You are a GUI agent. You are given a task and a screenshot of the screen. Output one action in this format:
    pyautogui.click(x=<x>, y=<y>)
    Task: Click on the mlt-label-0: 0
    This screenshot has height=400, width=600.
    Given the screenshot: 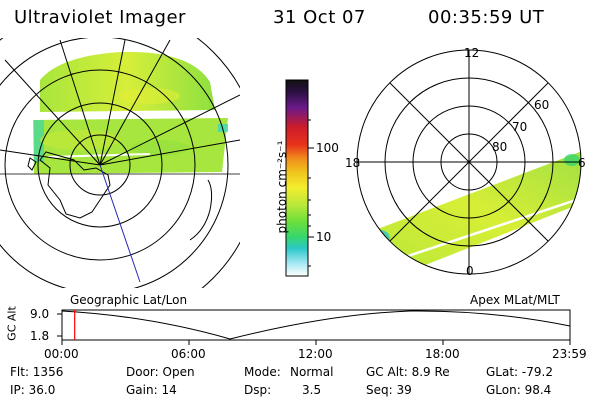 What is the action you would take?
    pyautogui.click(x=470, y=271)
    